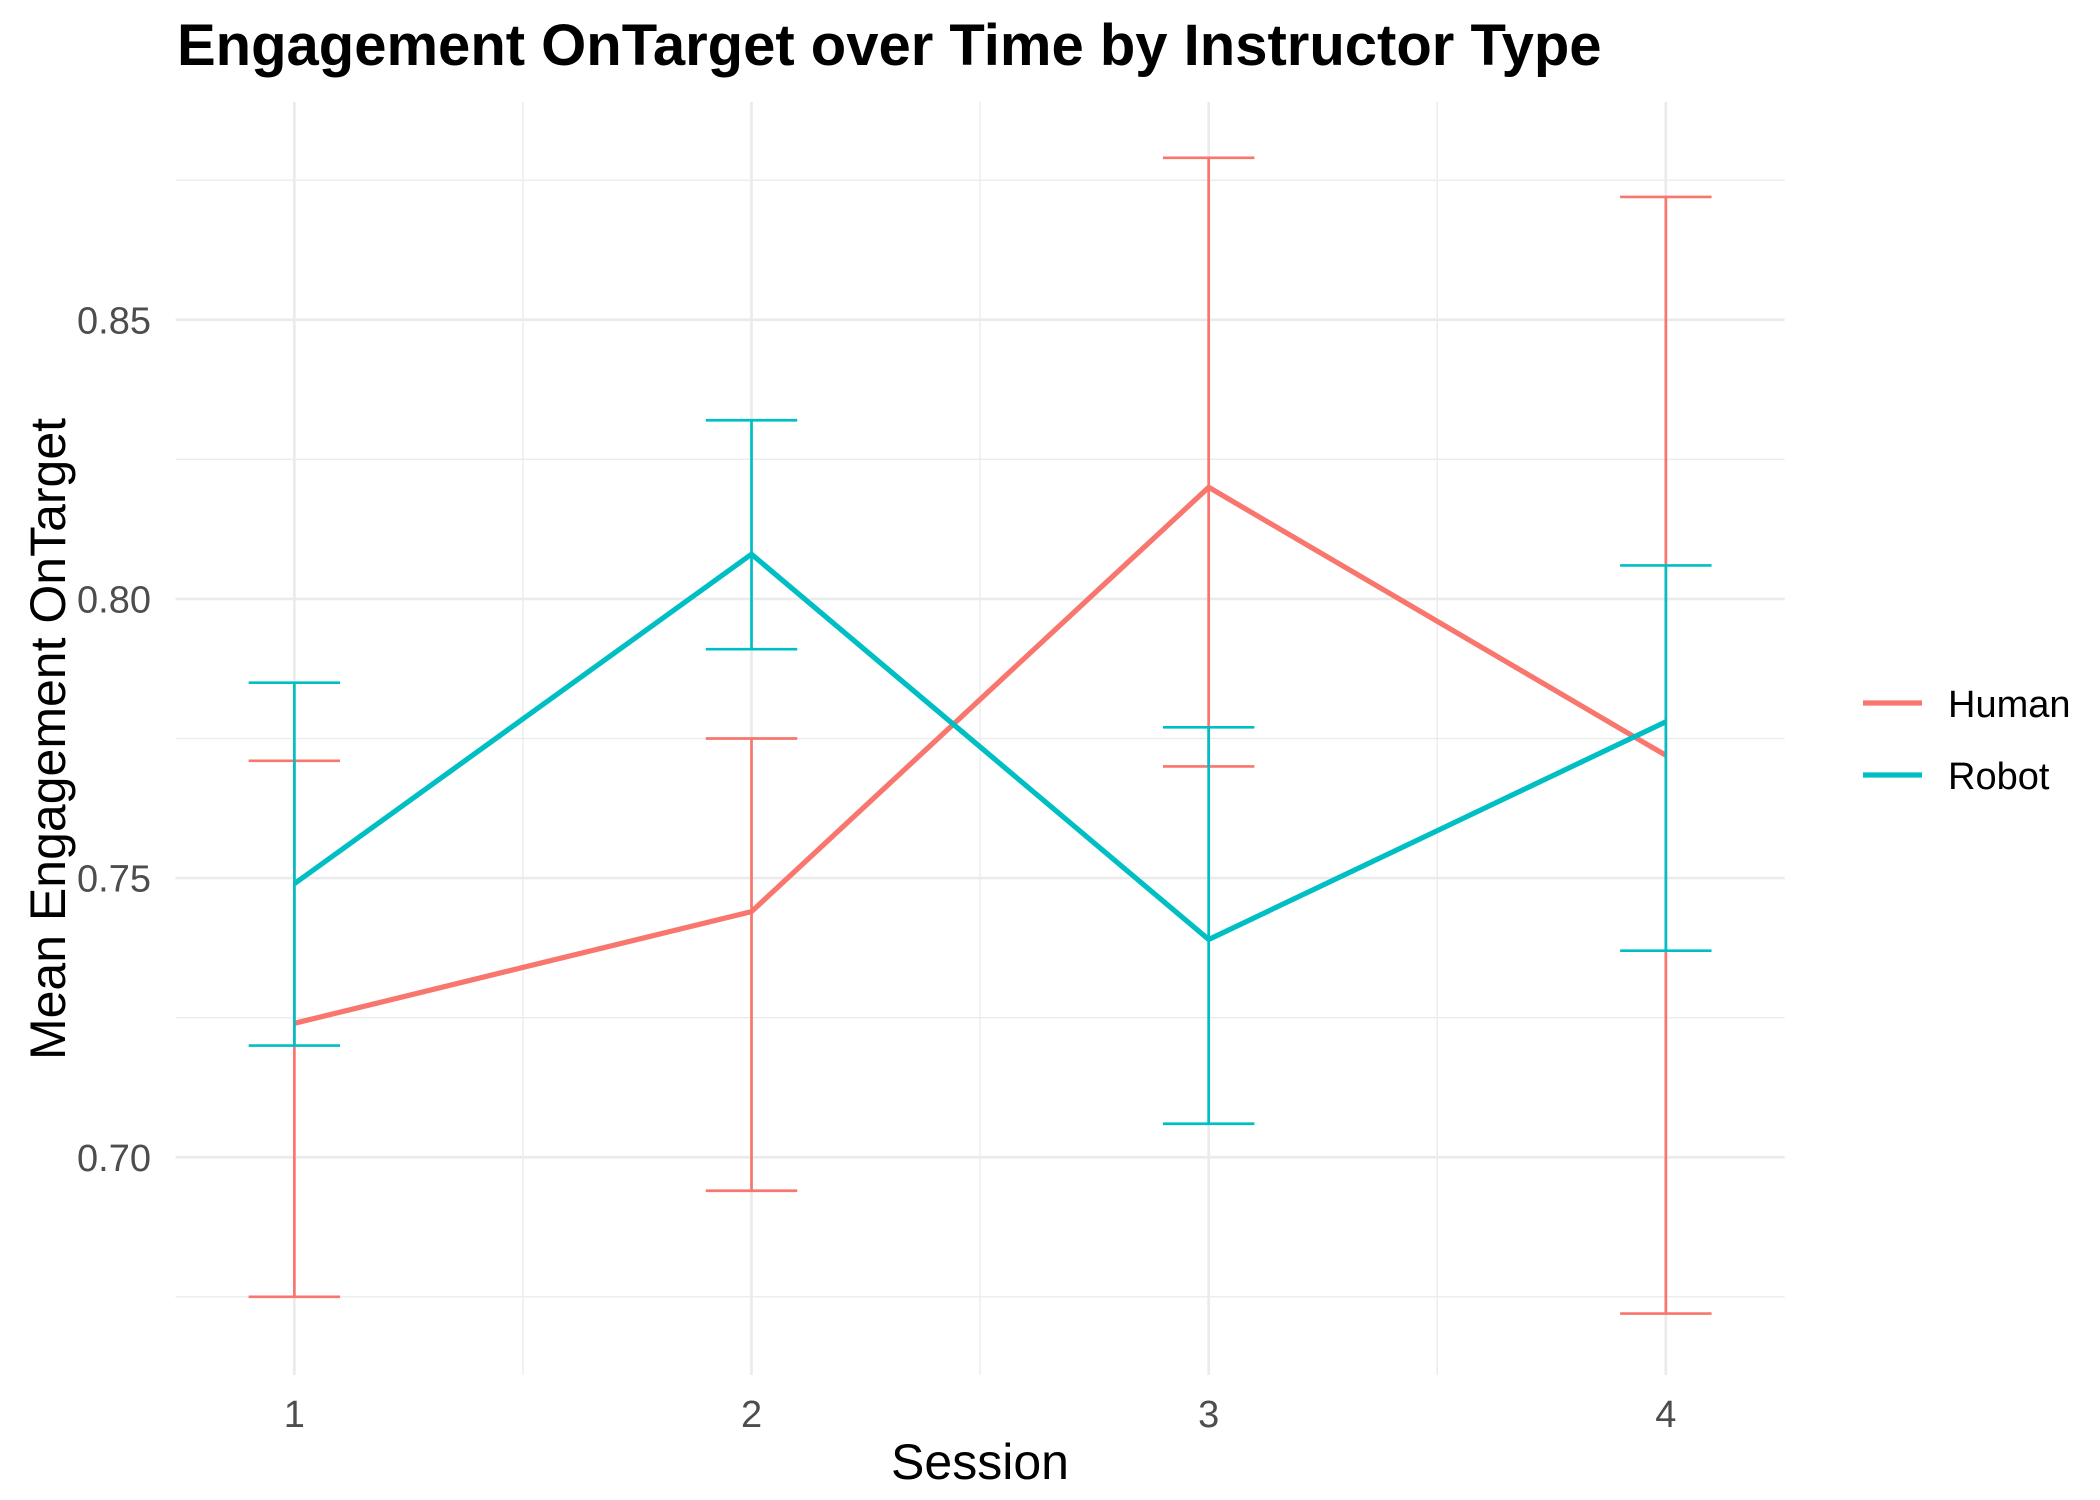 The width and height of the screenshot is (2100, 1500). I want to click on x-axis-ticks: 1 2 3 4, so click(980, 1415).